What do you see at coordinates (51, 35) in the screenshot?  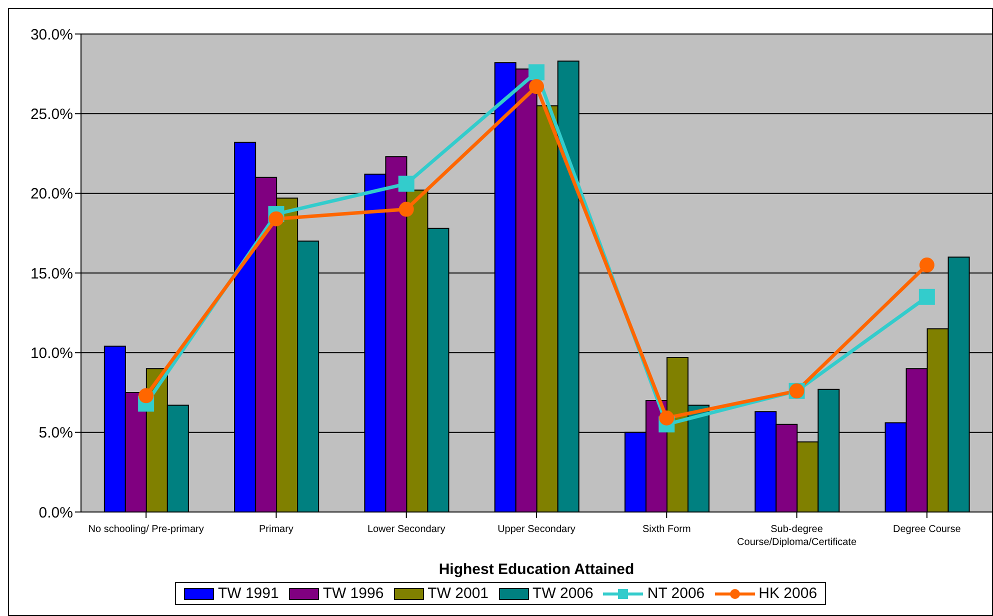 I see `y-tick-label: 30.0%` at bounding box center [51, 35].